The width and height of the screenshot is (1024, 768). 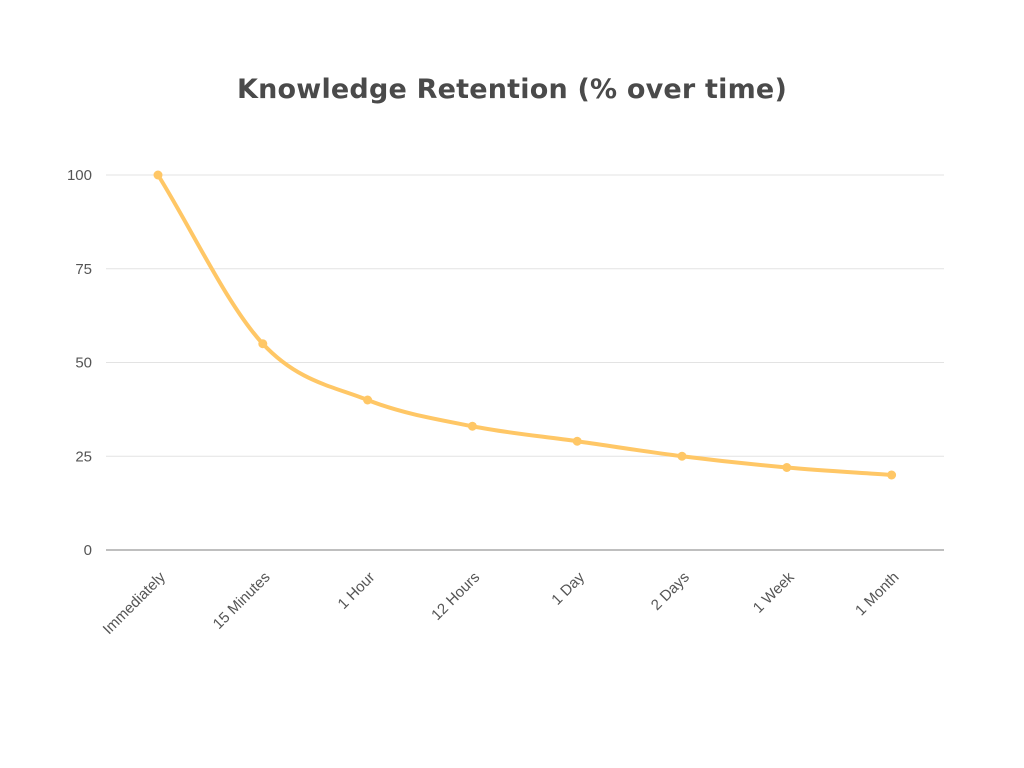 What do you see at coordinates (774, 592) in the screenshot?
I see `x-tick-label: 1 Week` at bounding box center [774, 592].